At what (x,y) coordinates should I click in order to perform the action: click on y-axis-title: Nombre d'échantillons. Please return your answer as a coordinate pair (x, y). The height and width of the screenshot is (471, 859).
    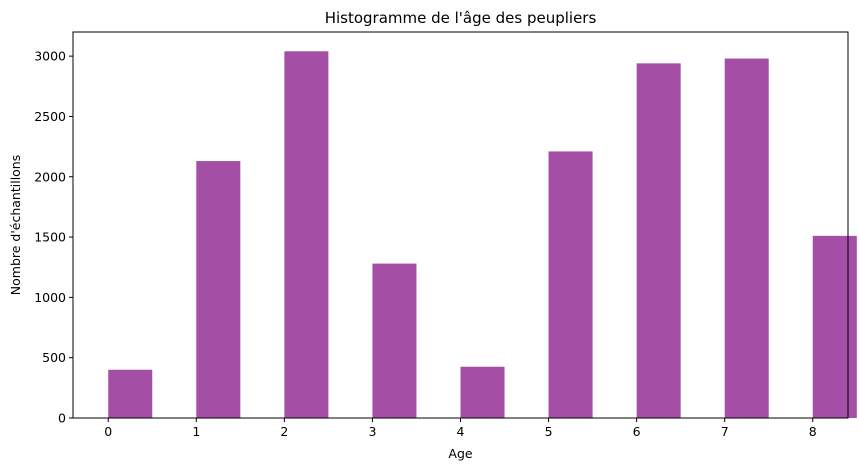
    Looking at the image, I should click on (15, 225).